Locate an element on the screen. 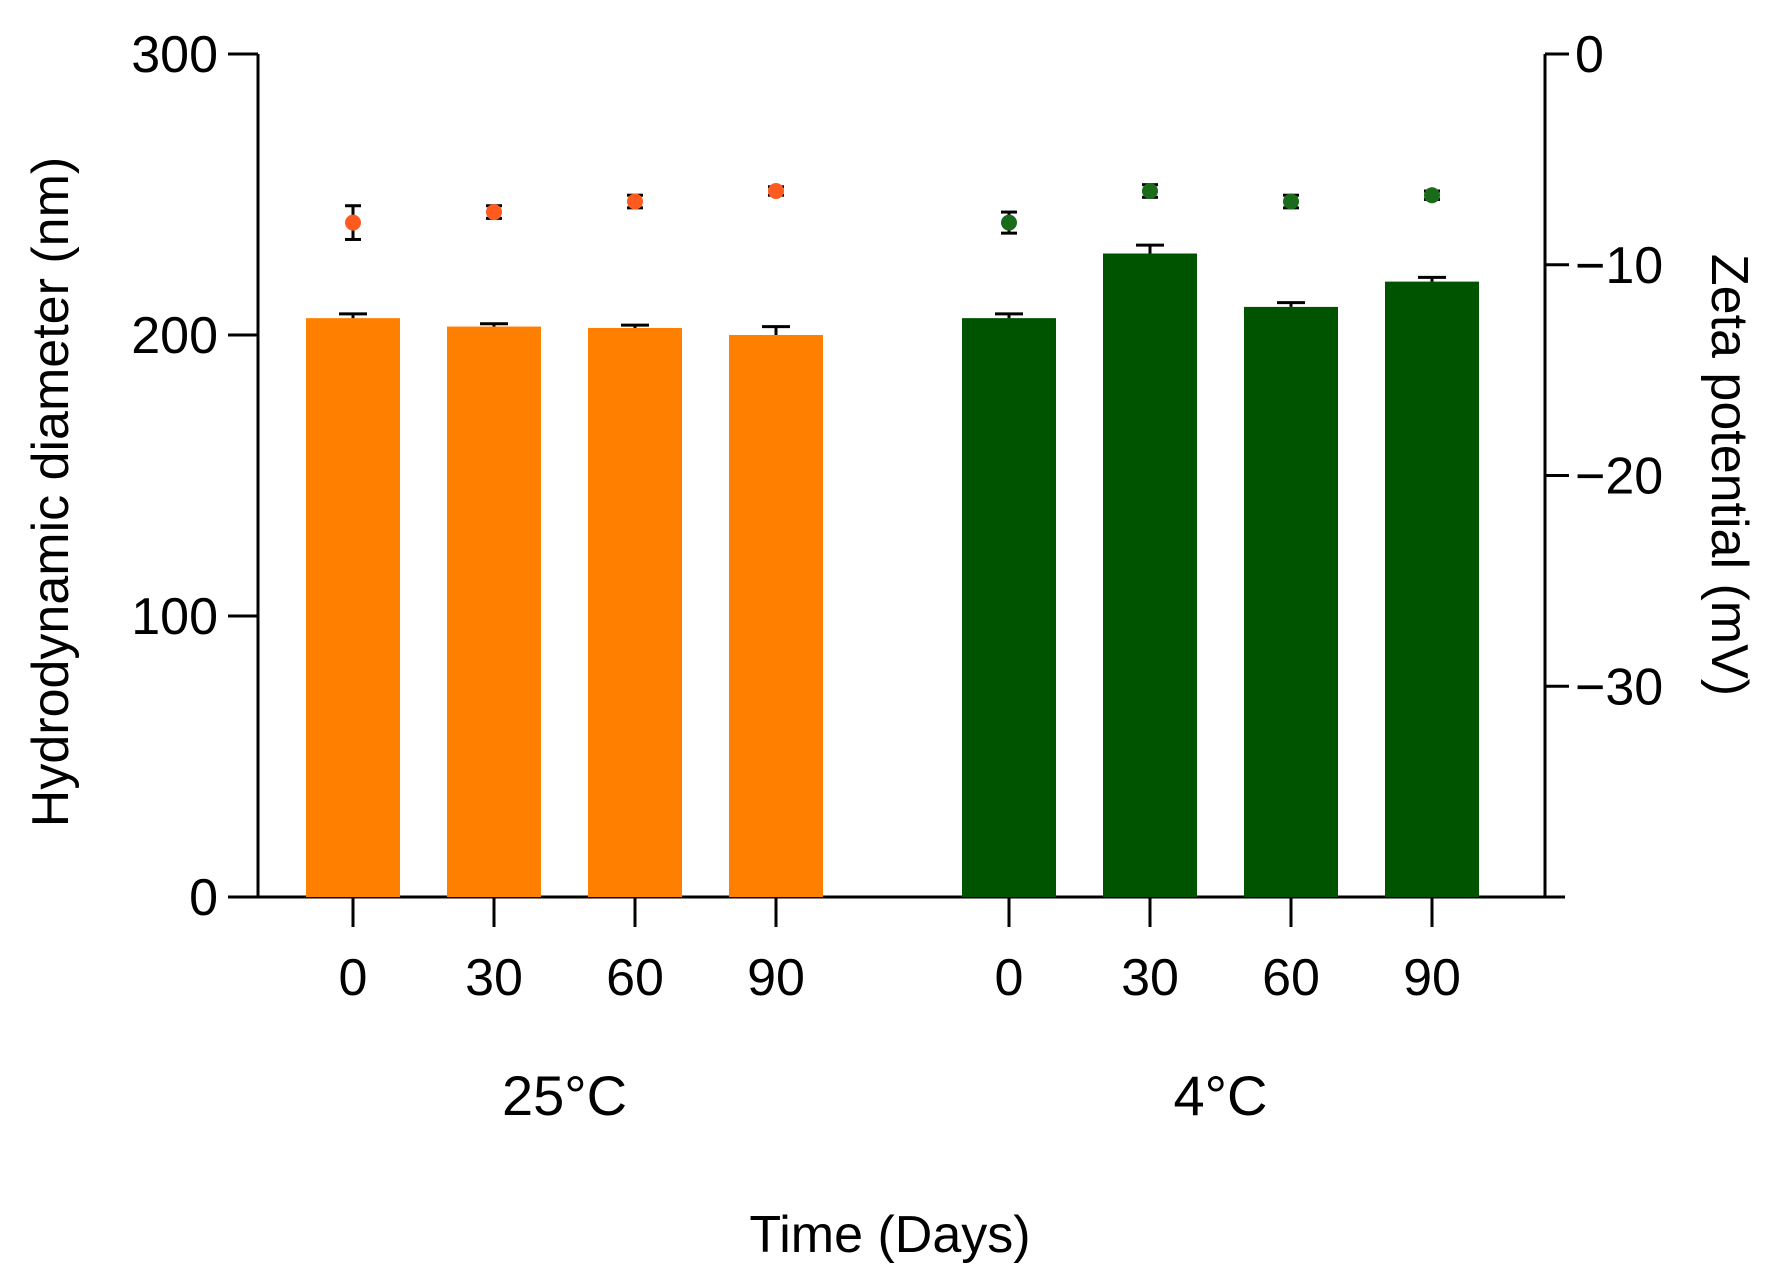 Image resolution: width=1780 pixels, height=1283 pixels. y2-tick-label: −20 is located at coordinates (1619, 477).